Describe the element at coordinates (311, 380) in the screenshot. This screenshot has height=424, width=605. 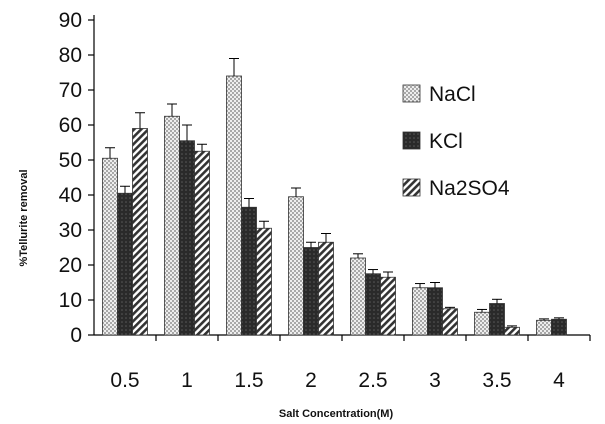
I see `x-tick-label: 2` at that location.